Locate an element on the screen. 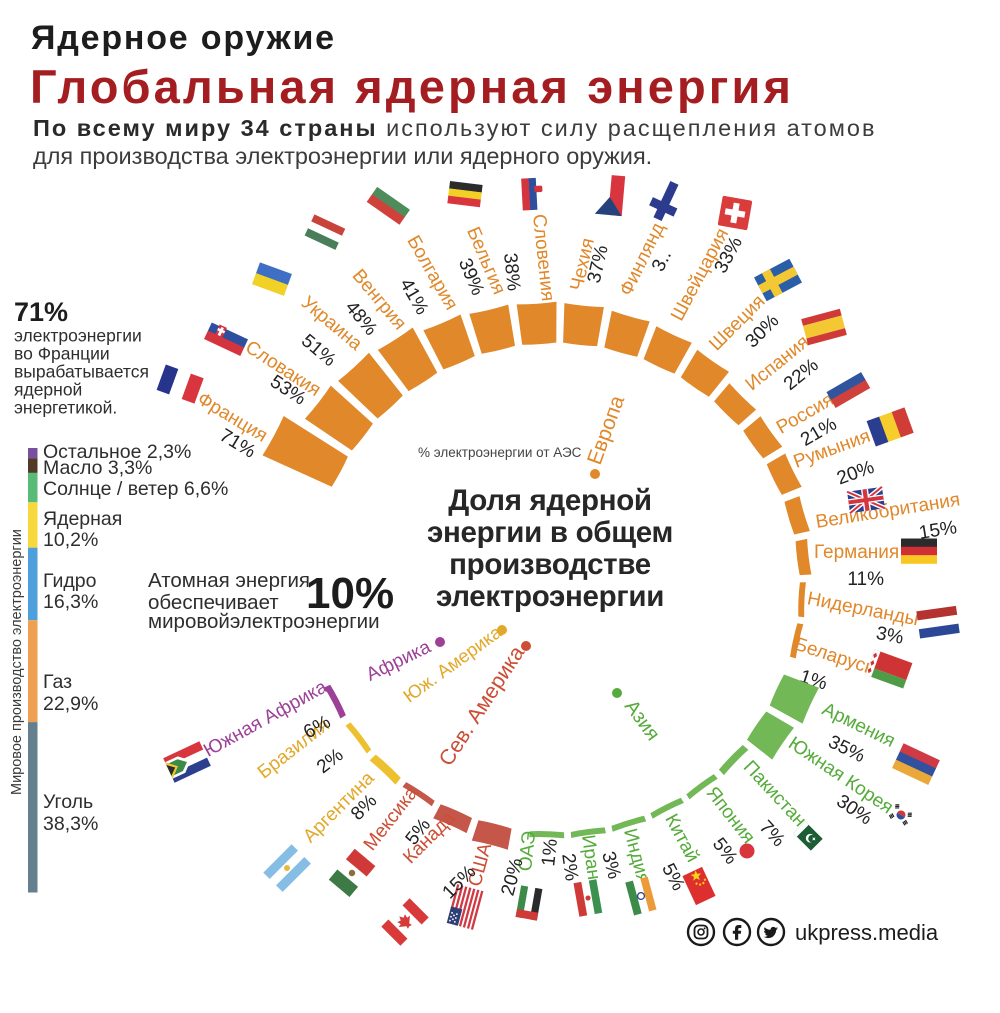 Image resolution: width=1000 pixels, height=1013 pixels. svg-text: Газ is located at coordinates (57, 682).